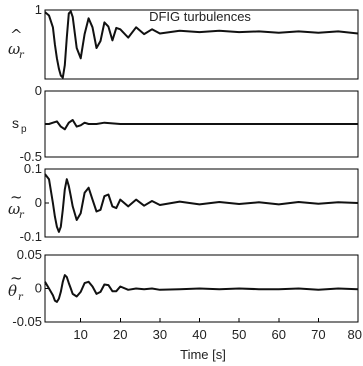 The width and height of the screenshot is (363, 366). I want to click on panel-1-ylabel-accent: ^, so click(16, 35).